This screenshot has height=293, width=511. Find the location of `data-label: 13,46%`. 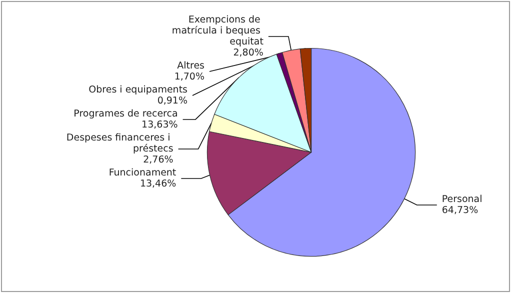

data-label: 13,46% is located at coordinates (158, 184).